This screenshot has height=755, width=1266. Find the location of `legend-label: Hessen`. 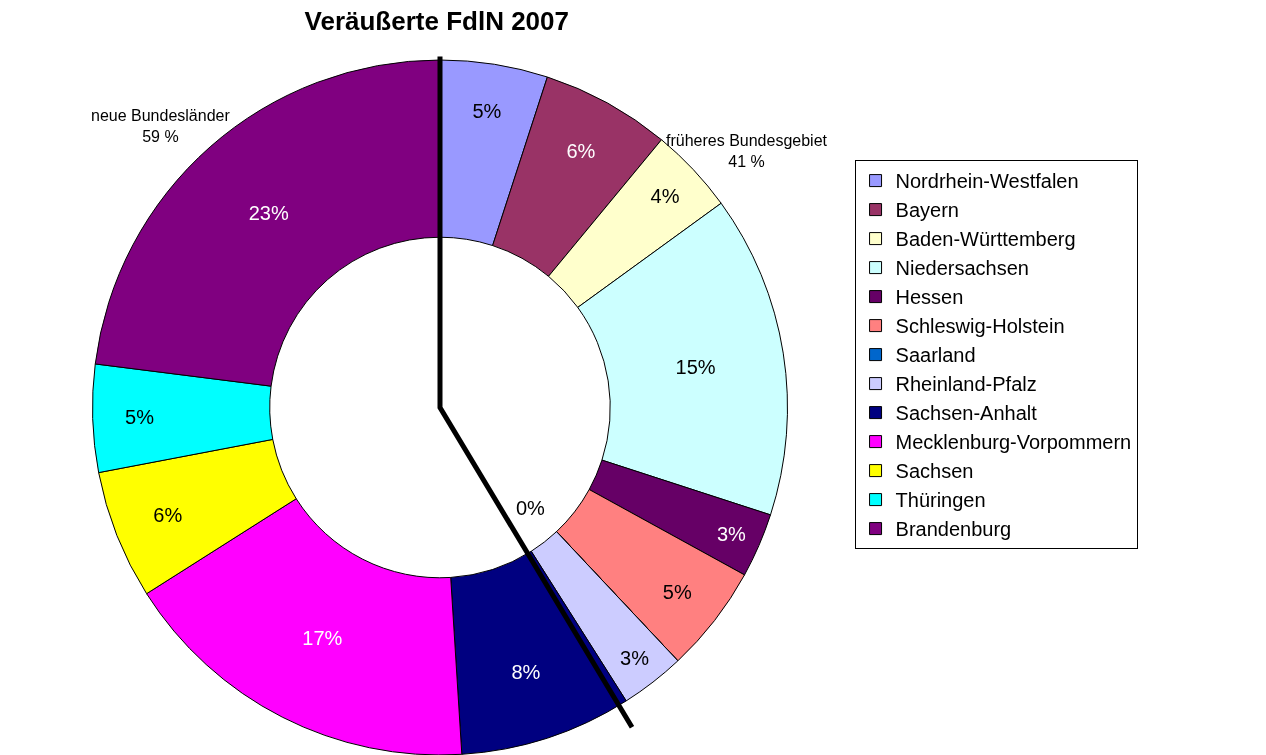

legend-label: Hessen is located at coordinates (929, 297).